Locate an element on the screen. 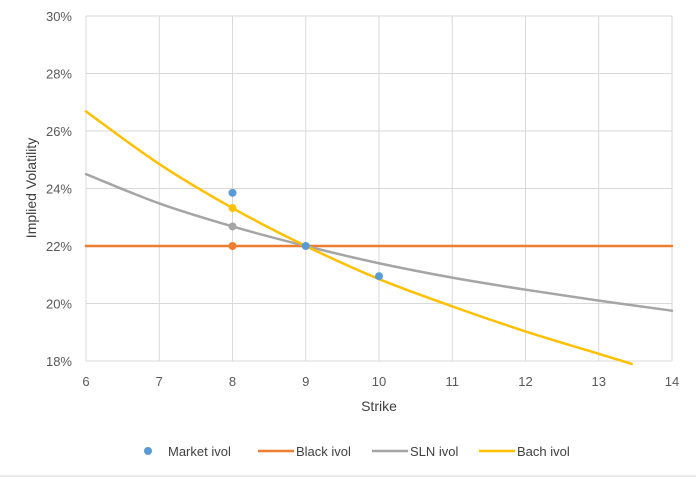  bach-ivol-point is located at coordinates (232, 208).